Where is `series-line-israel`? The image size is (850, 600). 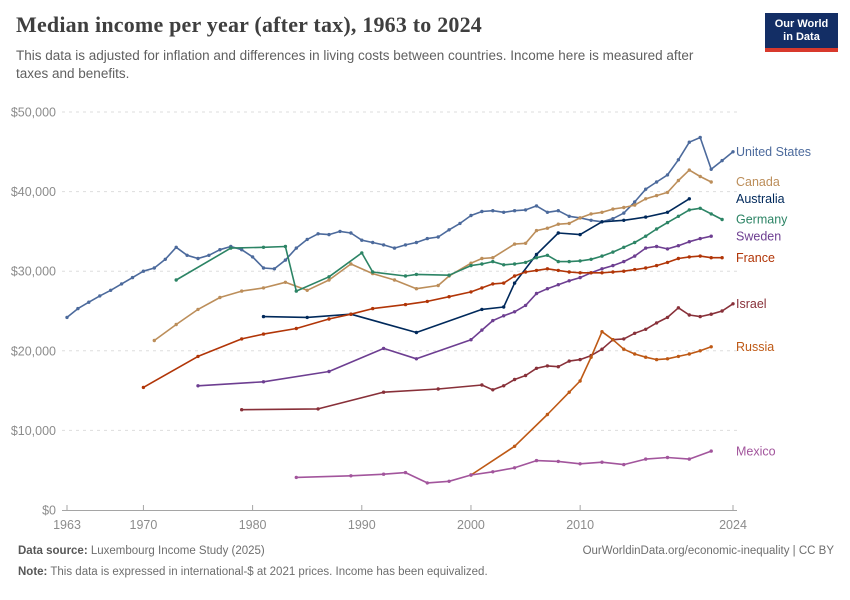
series-line-israel is located at coordinates (487, 356).